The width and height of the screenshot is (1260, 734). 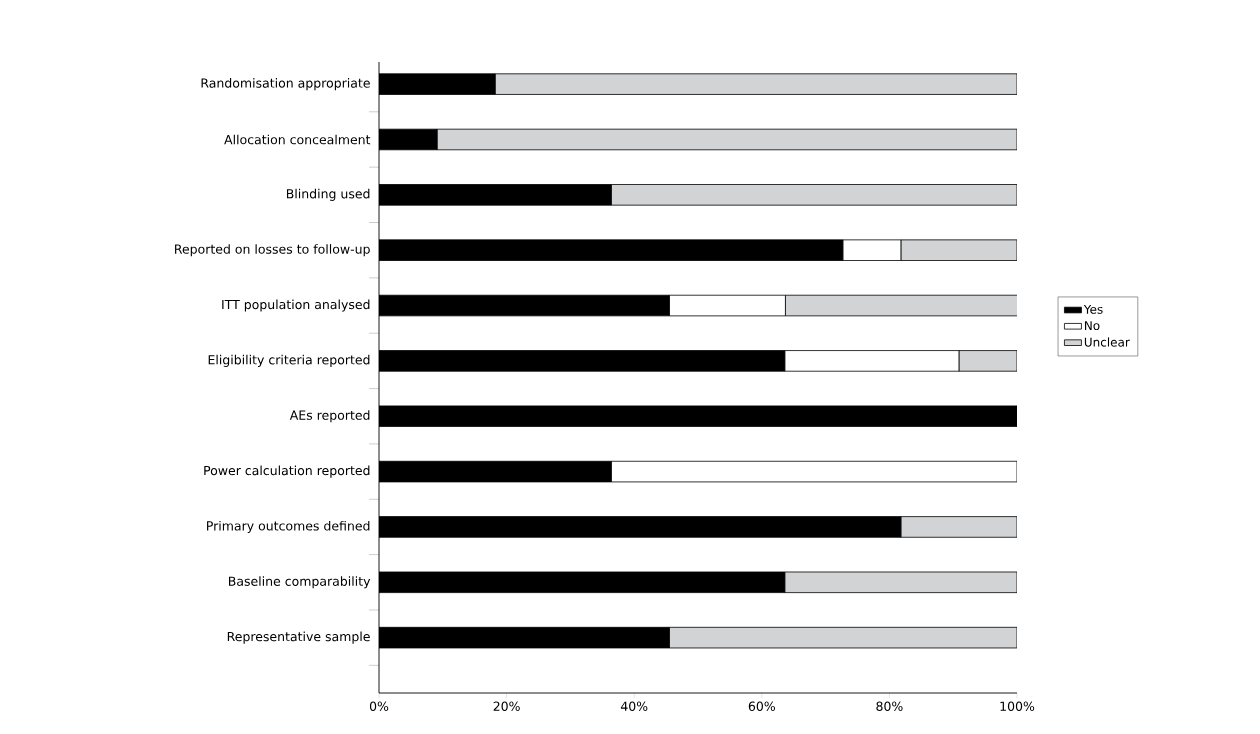 What do you see at coordinates (329, 416) in the screenshot?
I see `y-tick-label: AEs reported` at bounding box center [329, 416].